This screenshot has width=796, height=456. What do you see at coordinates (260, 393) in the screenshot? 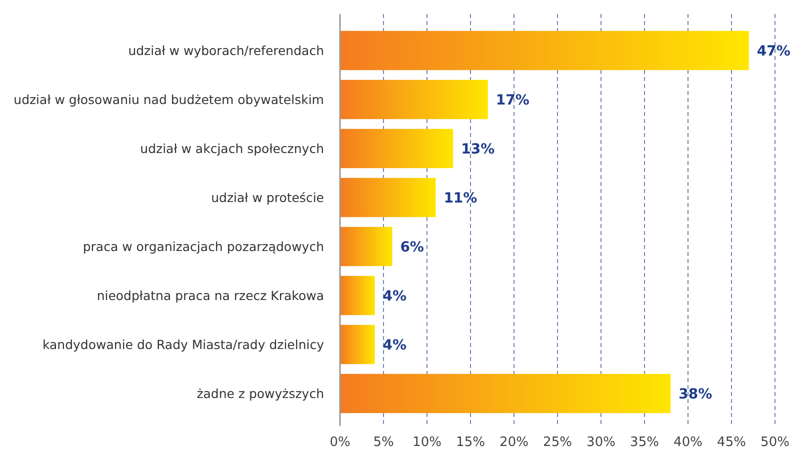
I see `y-tick-label: żadne z powyższych` at bounding box center [260, 393].